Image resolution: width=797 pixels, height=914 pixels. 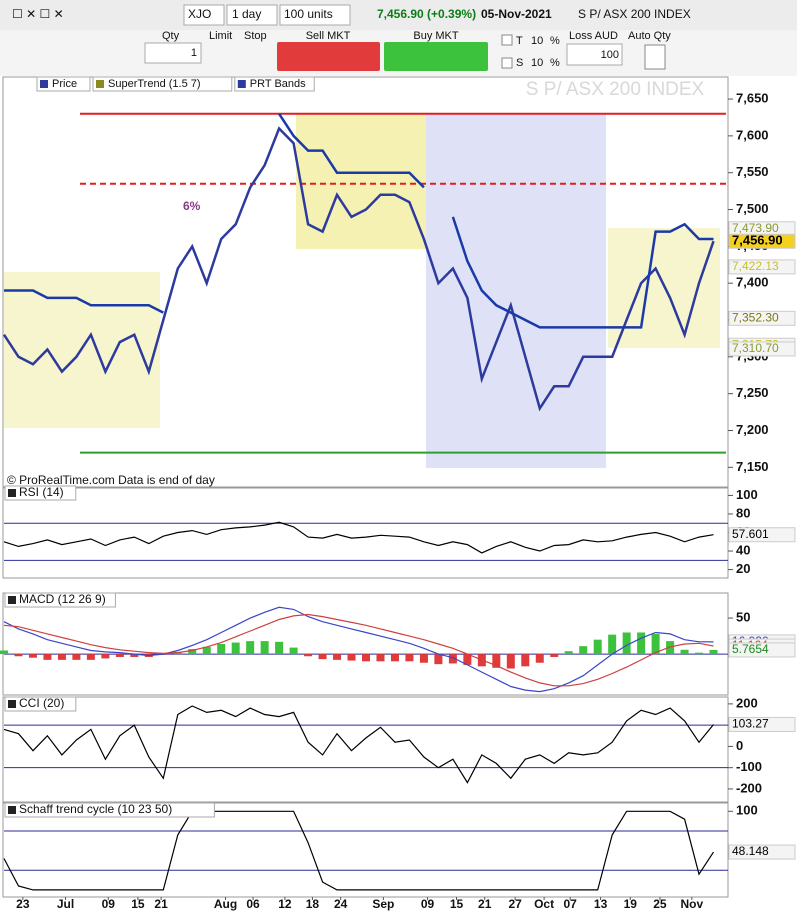 I want to click on panel-title: CCI (20), so click(x=41, y=703).